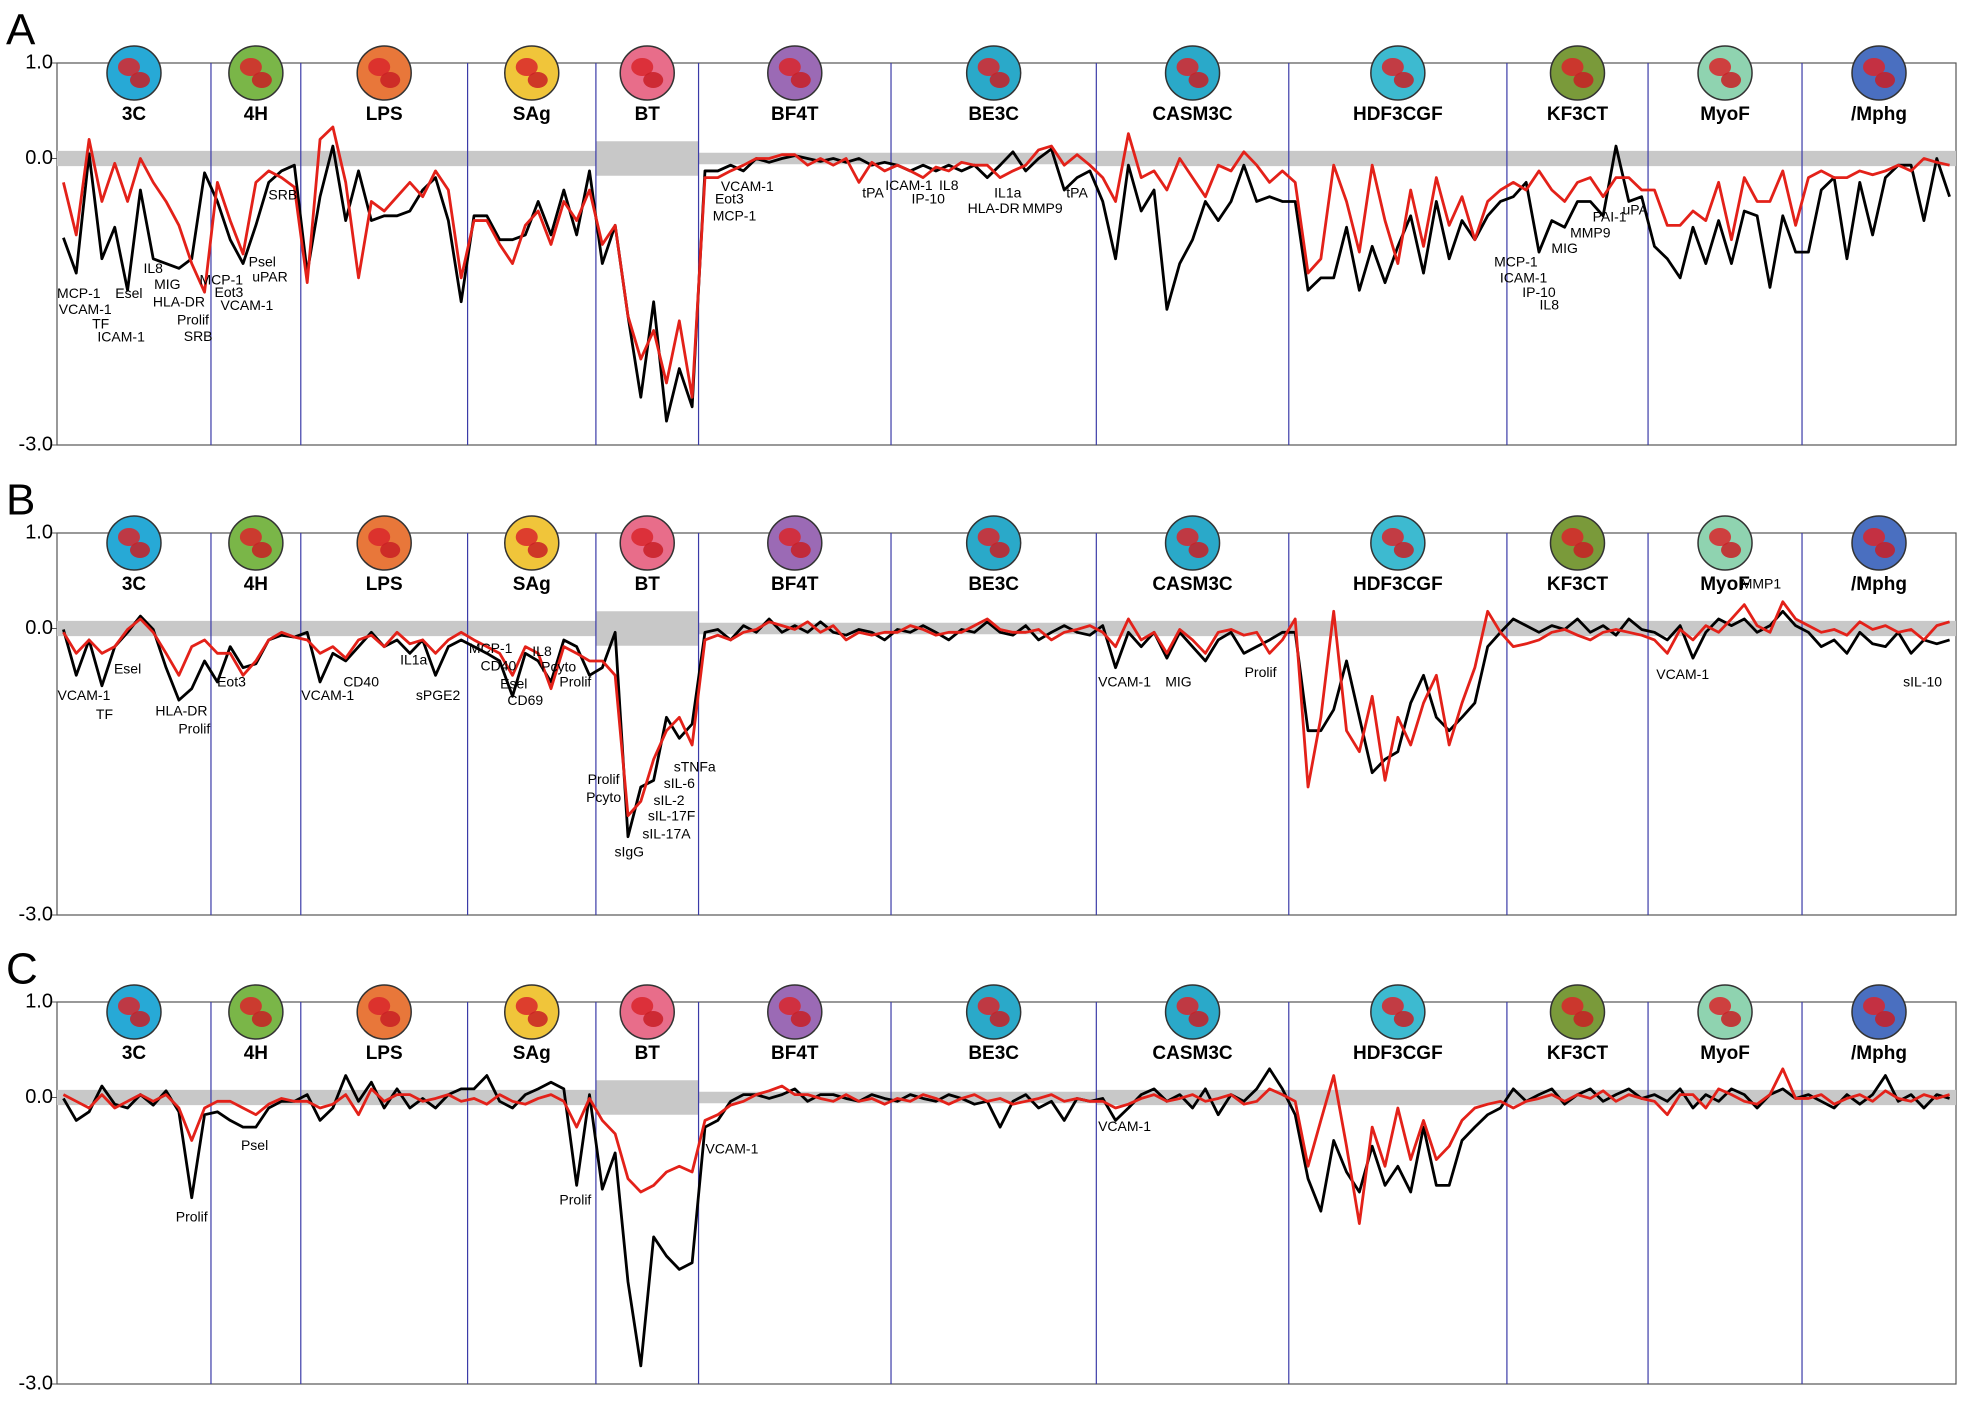  I want to click on annotation: MMP1, so click(1761, 583).